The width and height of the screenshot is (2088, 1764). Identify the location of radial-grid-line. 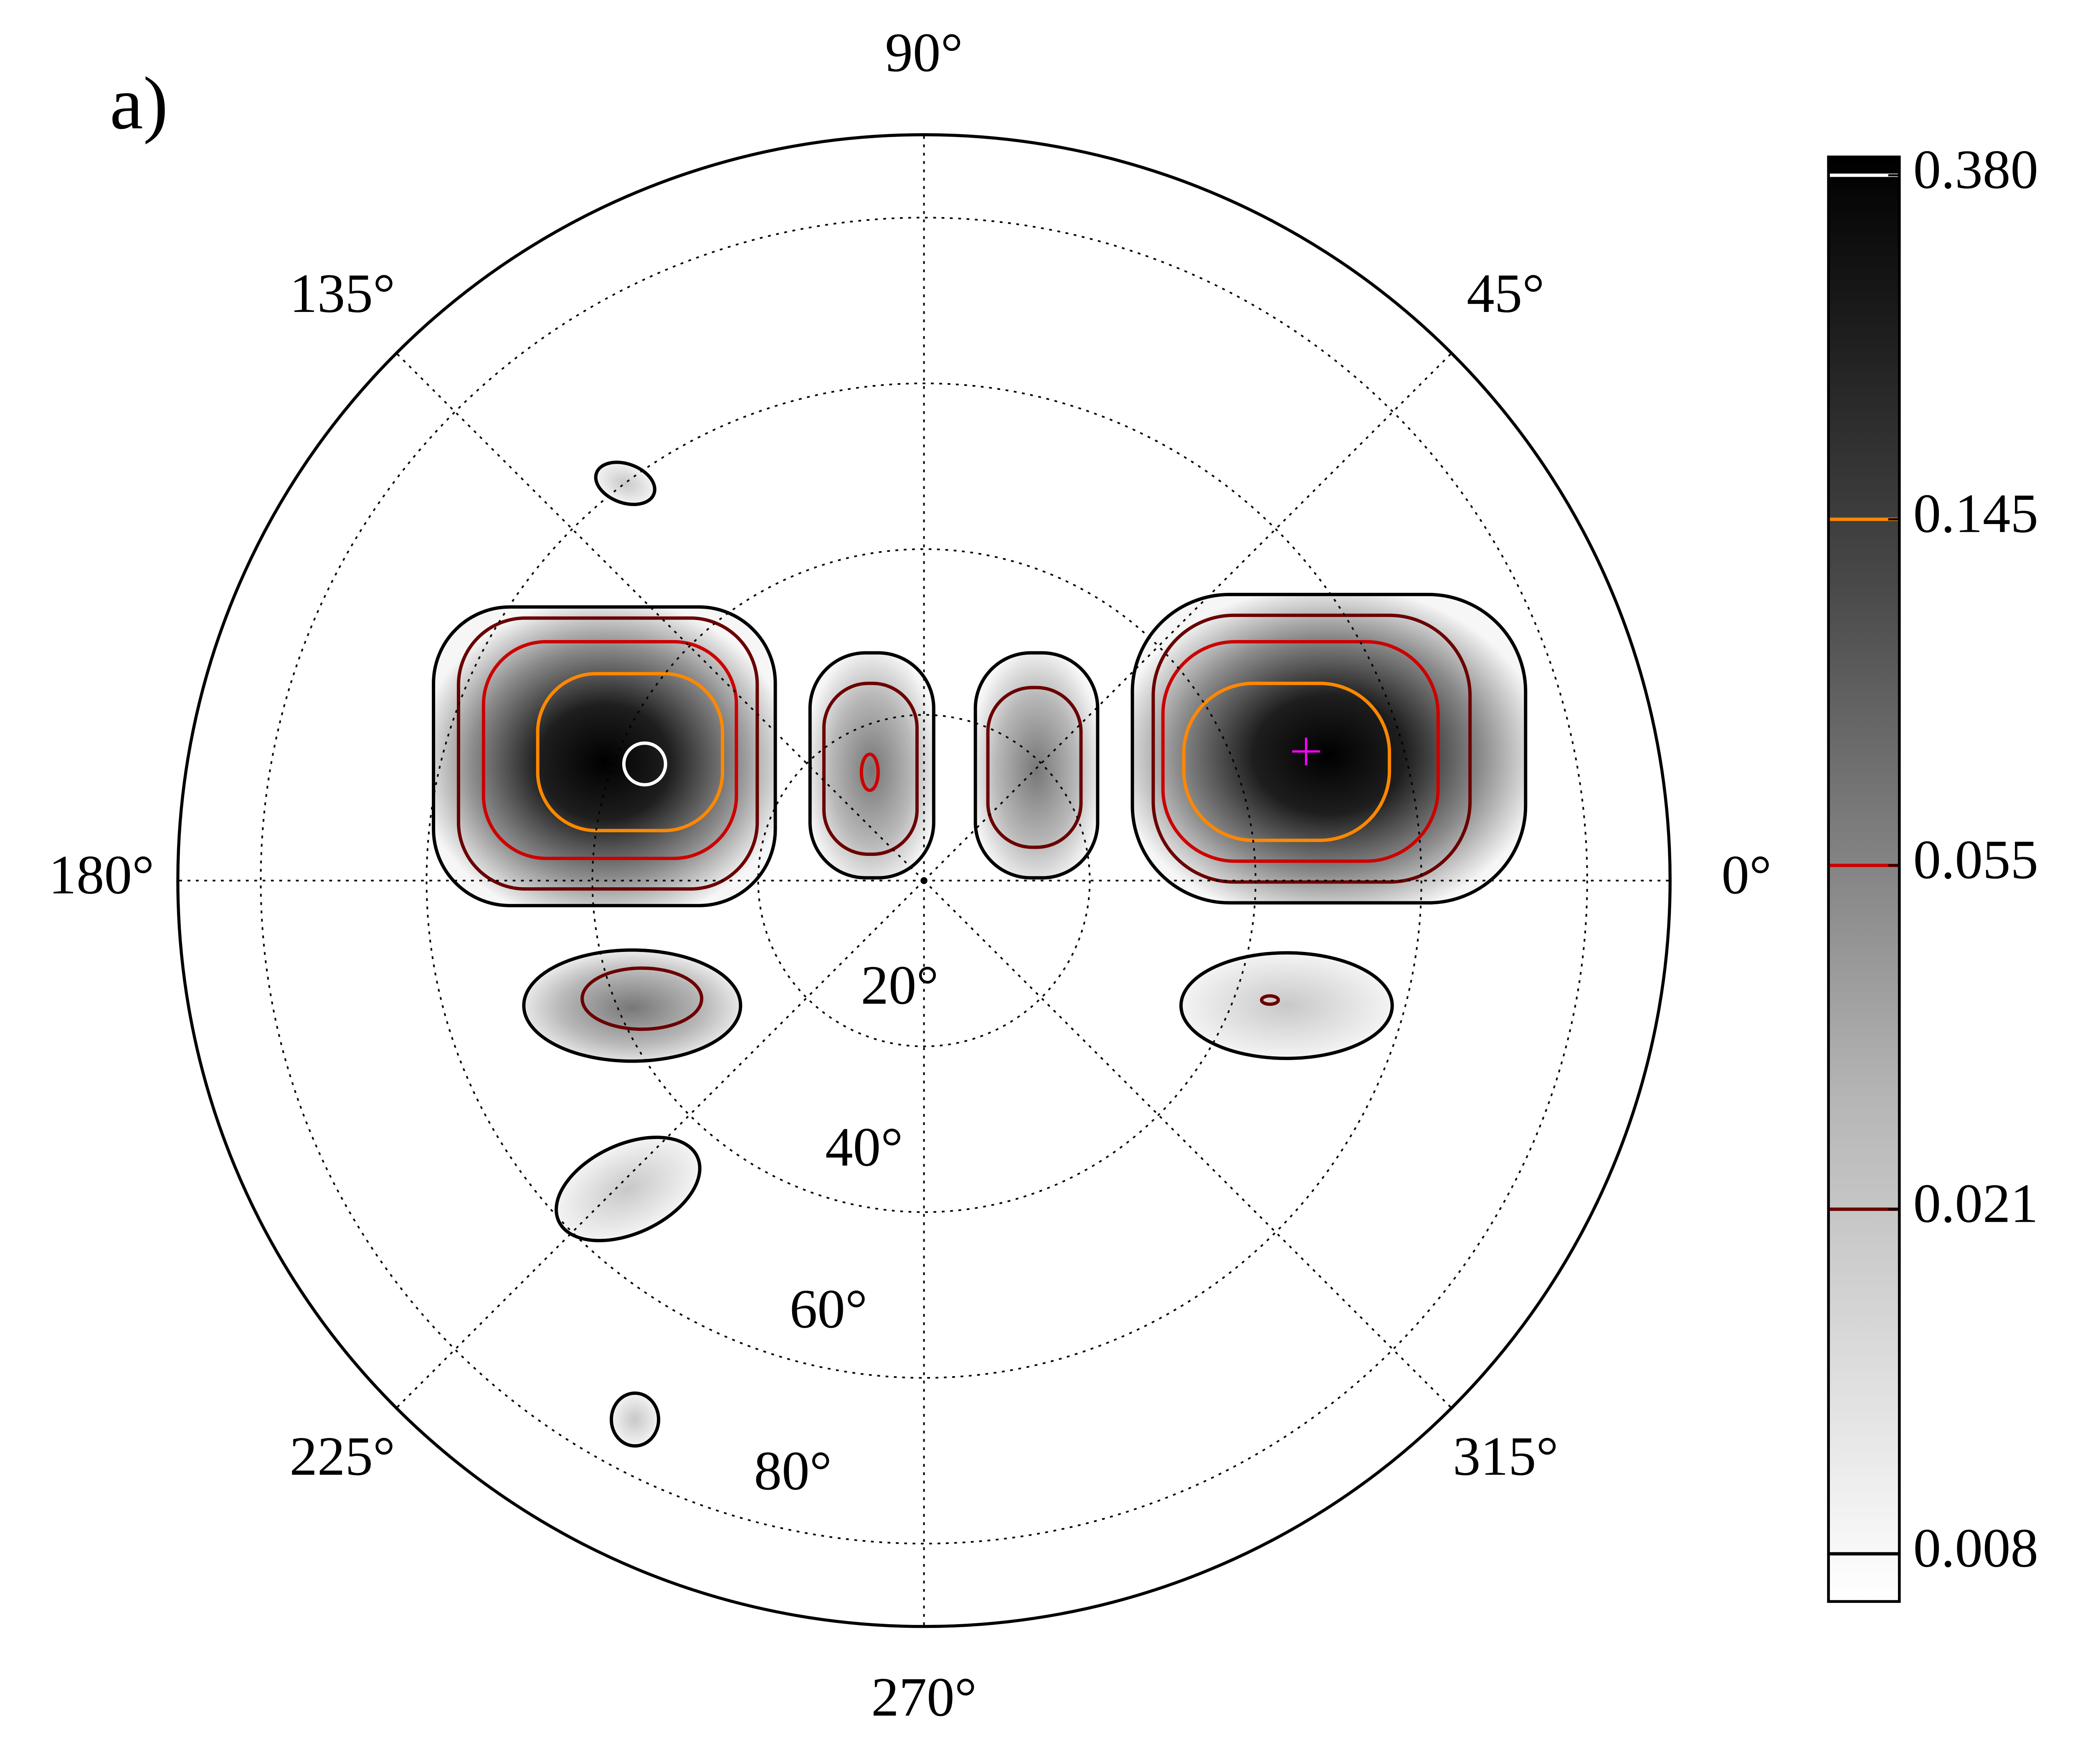
(924, 881).